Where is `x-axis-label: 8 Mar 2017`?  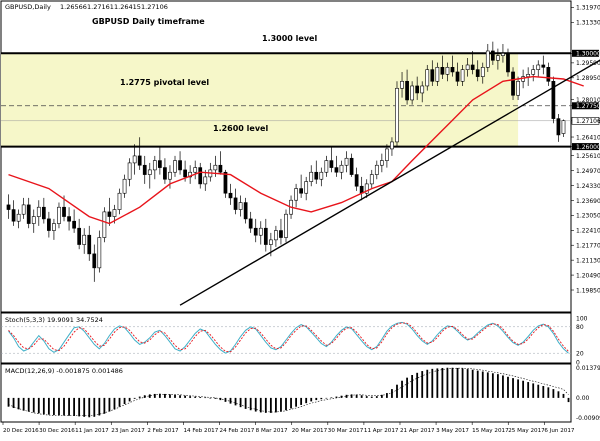 x-axis-label: 8 Mar 2017 is located at coordinates (272, 431).